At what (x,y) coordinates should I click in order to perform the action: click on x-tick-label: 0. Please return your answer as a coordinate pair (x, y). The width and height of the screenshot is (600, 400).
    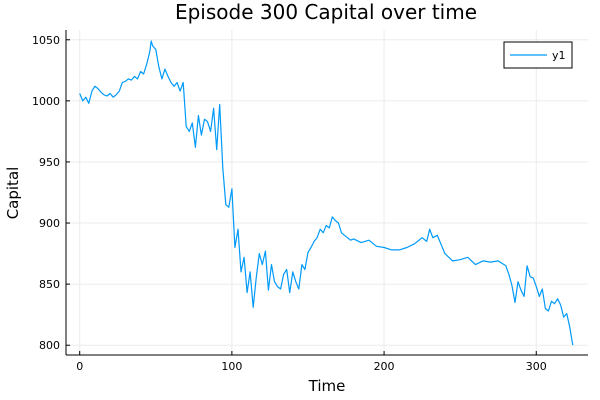
    Looking at the image, I should click on (79, 366).